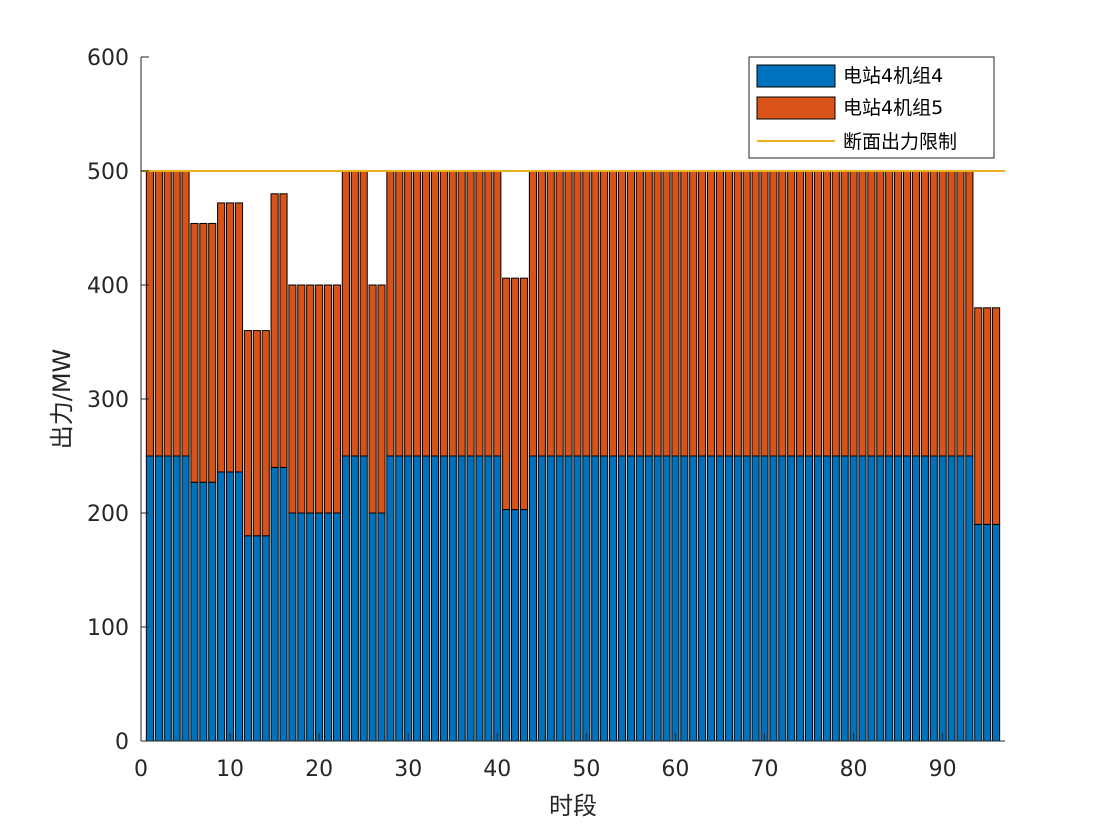  I want to click on y-tick-label: 300, so click(108, 400).